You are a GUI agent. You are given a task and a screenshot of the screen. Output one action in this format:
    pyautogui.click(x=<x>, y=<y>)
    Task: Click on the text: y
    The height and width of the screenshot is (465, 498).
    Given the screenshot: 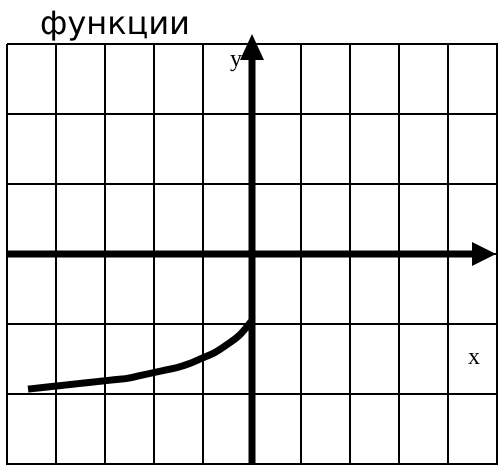 What is the action you would take?
    pyautogui.click(x=236, y=59)
    